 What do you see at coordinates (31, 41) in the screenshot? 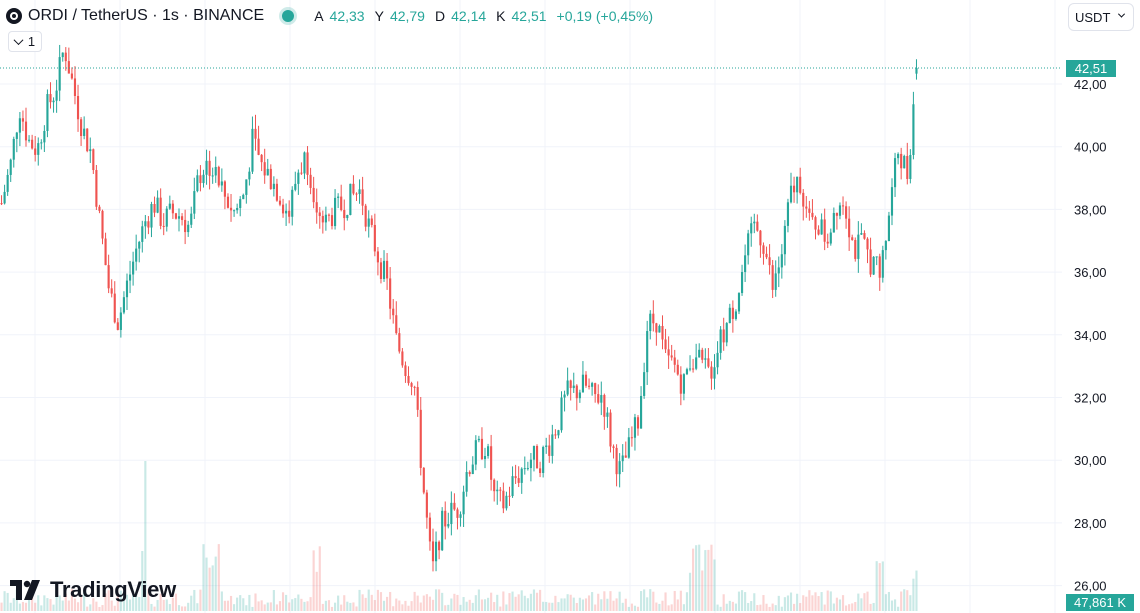
I see `indicator-count: 1` at bounding box center [31, 41].